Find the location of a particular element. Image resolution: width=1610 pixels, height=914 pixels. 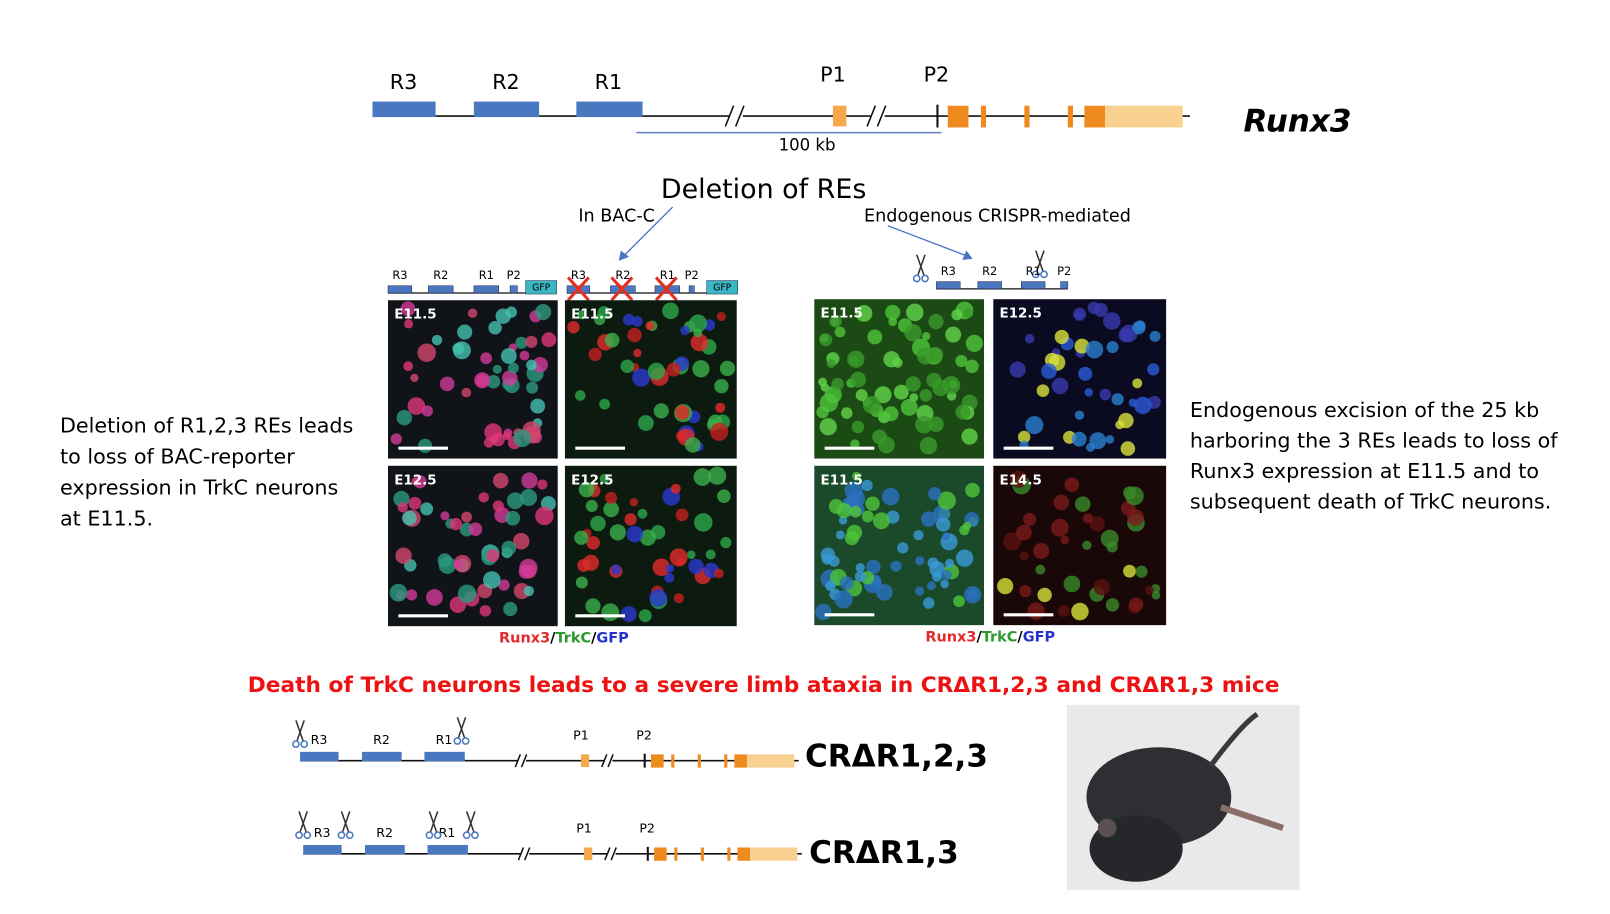

micrograph is located at coordinates (650, 379).